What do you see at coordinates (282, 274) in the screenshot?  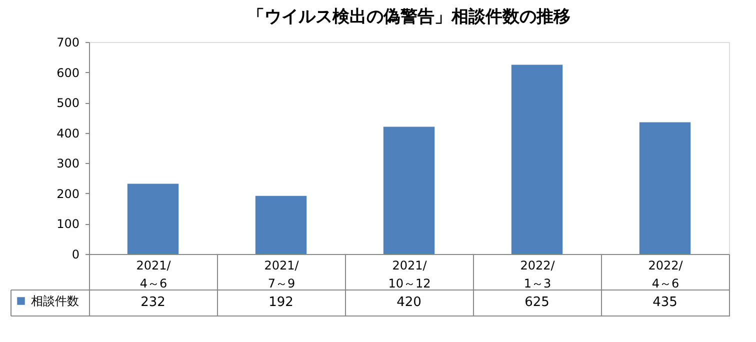 I see `x-tick-label: 2021/ 7～9` at bounding box center [282, 274].